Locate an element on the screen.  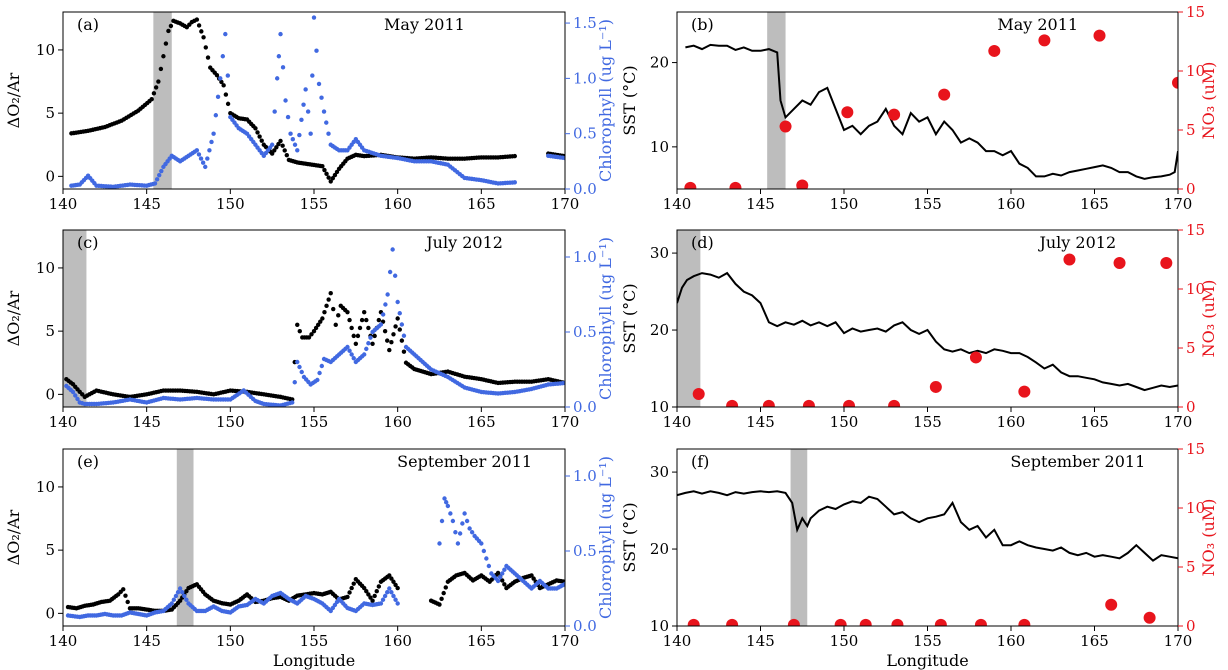
plot-area-c is located at coordinates (314, 318).